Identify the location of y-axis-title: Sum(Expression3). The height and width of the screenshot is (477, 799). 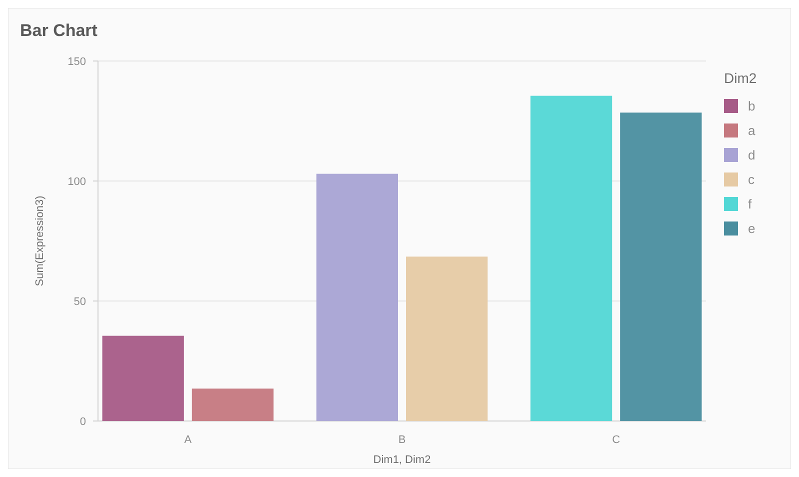
(40, 241).